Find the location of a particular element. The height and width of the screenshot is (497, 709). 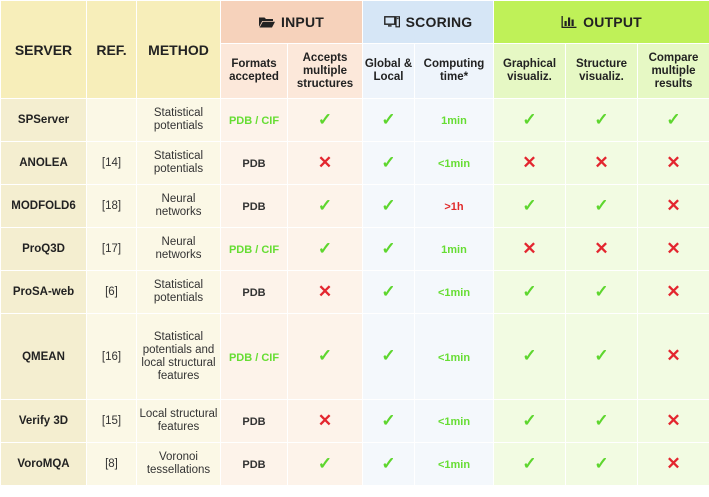

header-server: SERVER is located at coordinates (43, 49).